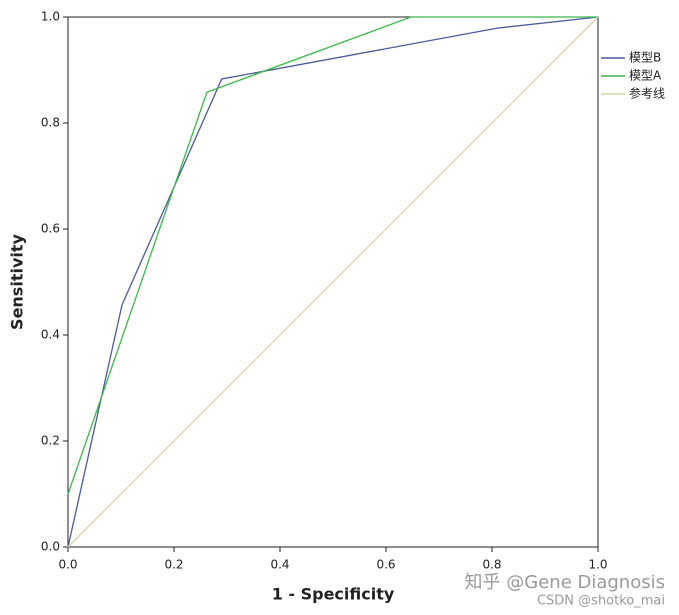 The height and width of the screenshot is (615, 679). I want to click on x-tick-label: 0.0, so click(67, 565).